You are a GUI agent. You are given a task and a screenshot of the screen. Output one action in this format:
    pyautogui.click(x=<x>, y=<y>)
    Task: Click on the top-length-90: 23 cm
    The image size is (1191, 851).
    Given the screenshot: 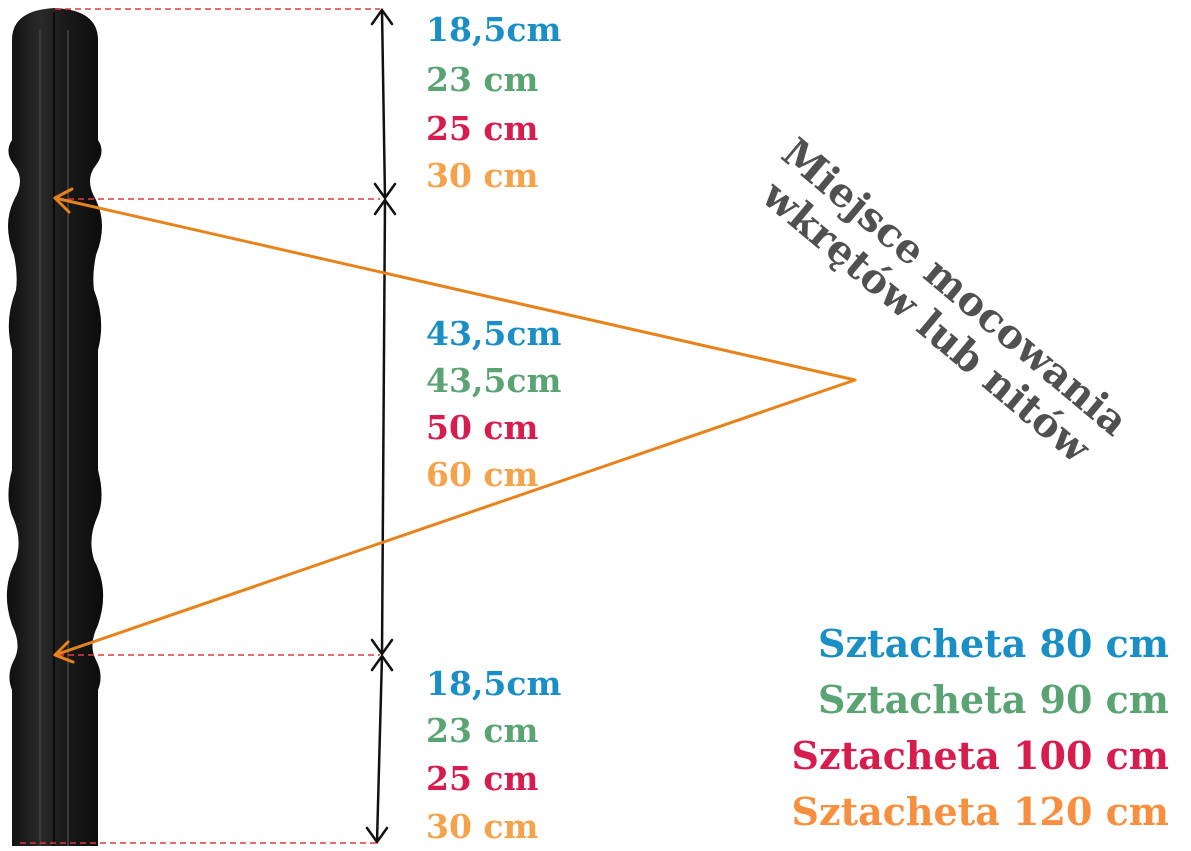 What is the action you would take?
    pyautogui.click(x=482, y=79)
    